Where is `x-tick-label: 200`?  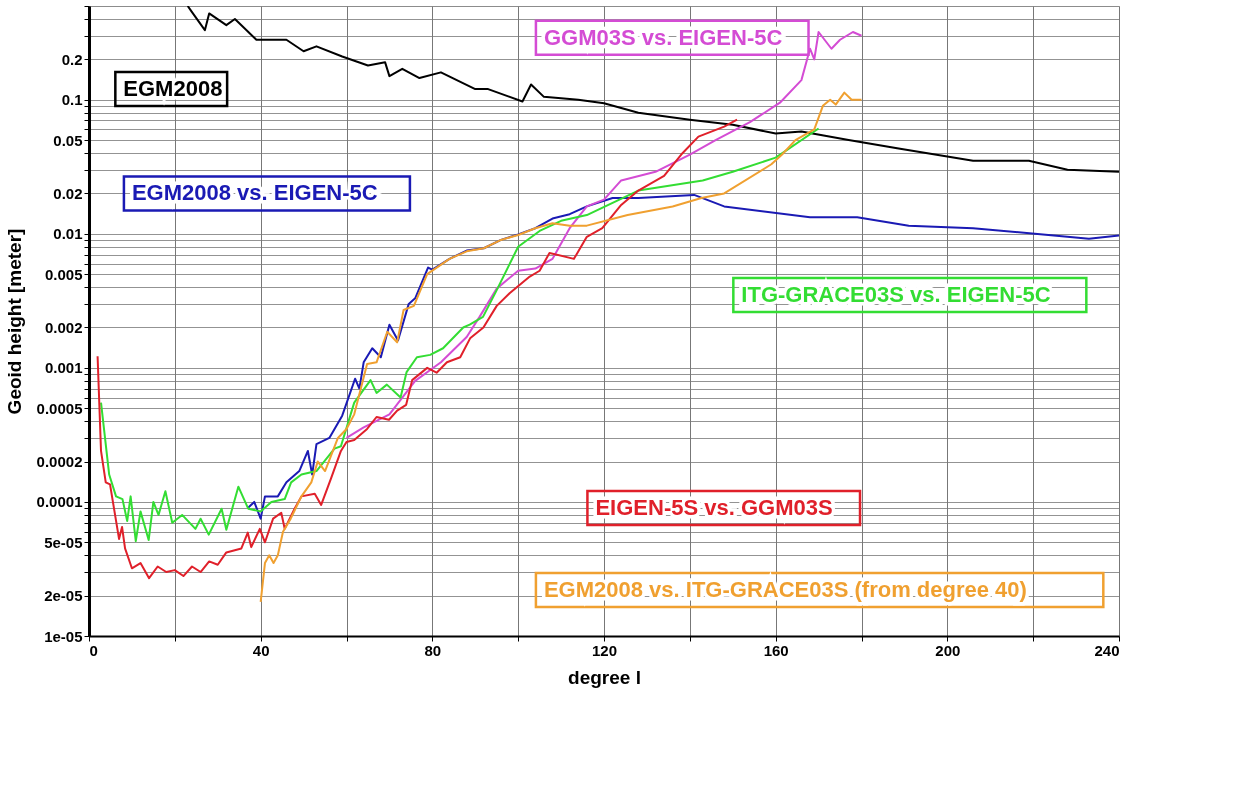 x-tick-label: 200 is located at coordinates (948, 650).